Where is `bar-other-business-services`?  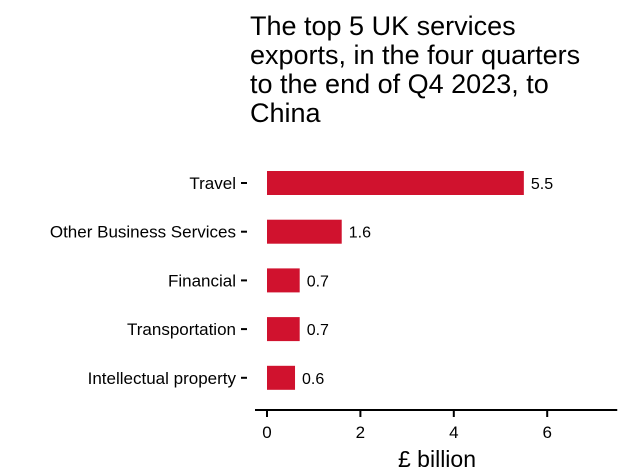 bar-other-business-services is located at coordinates (304, 231).